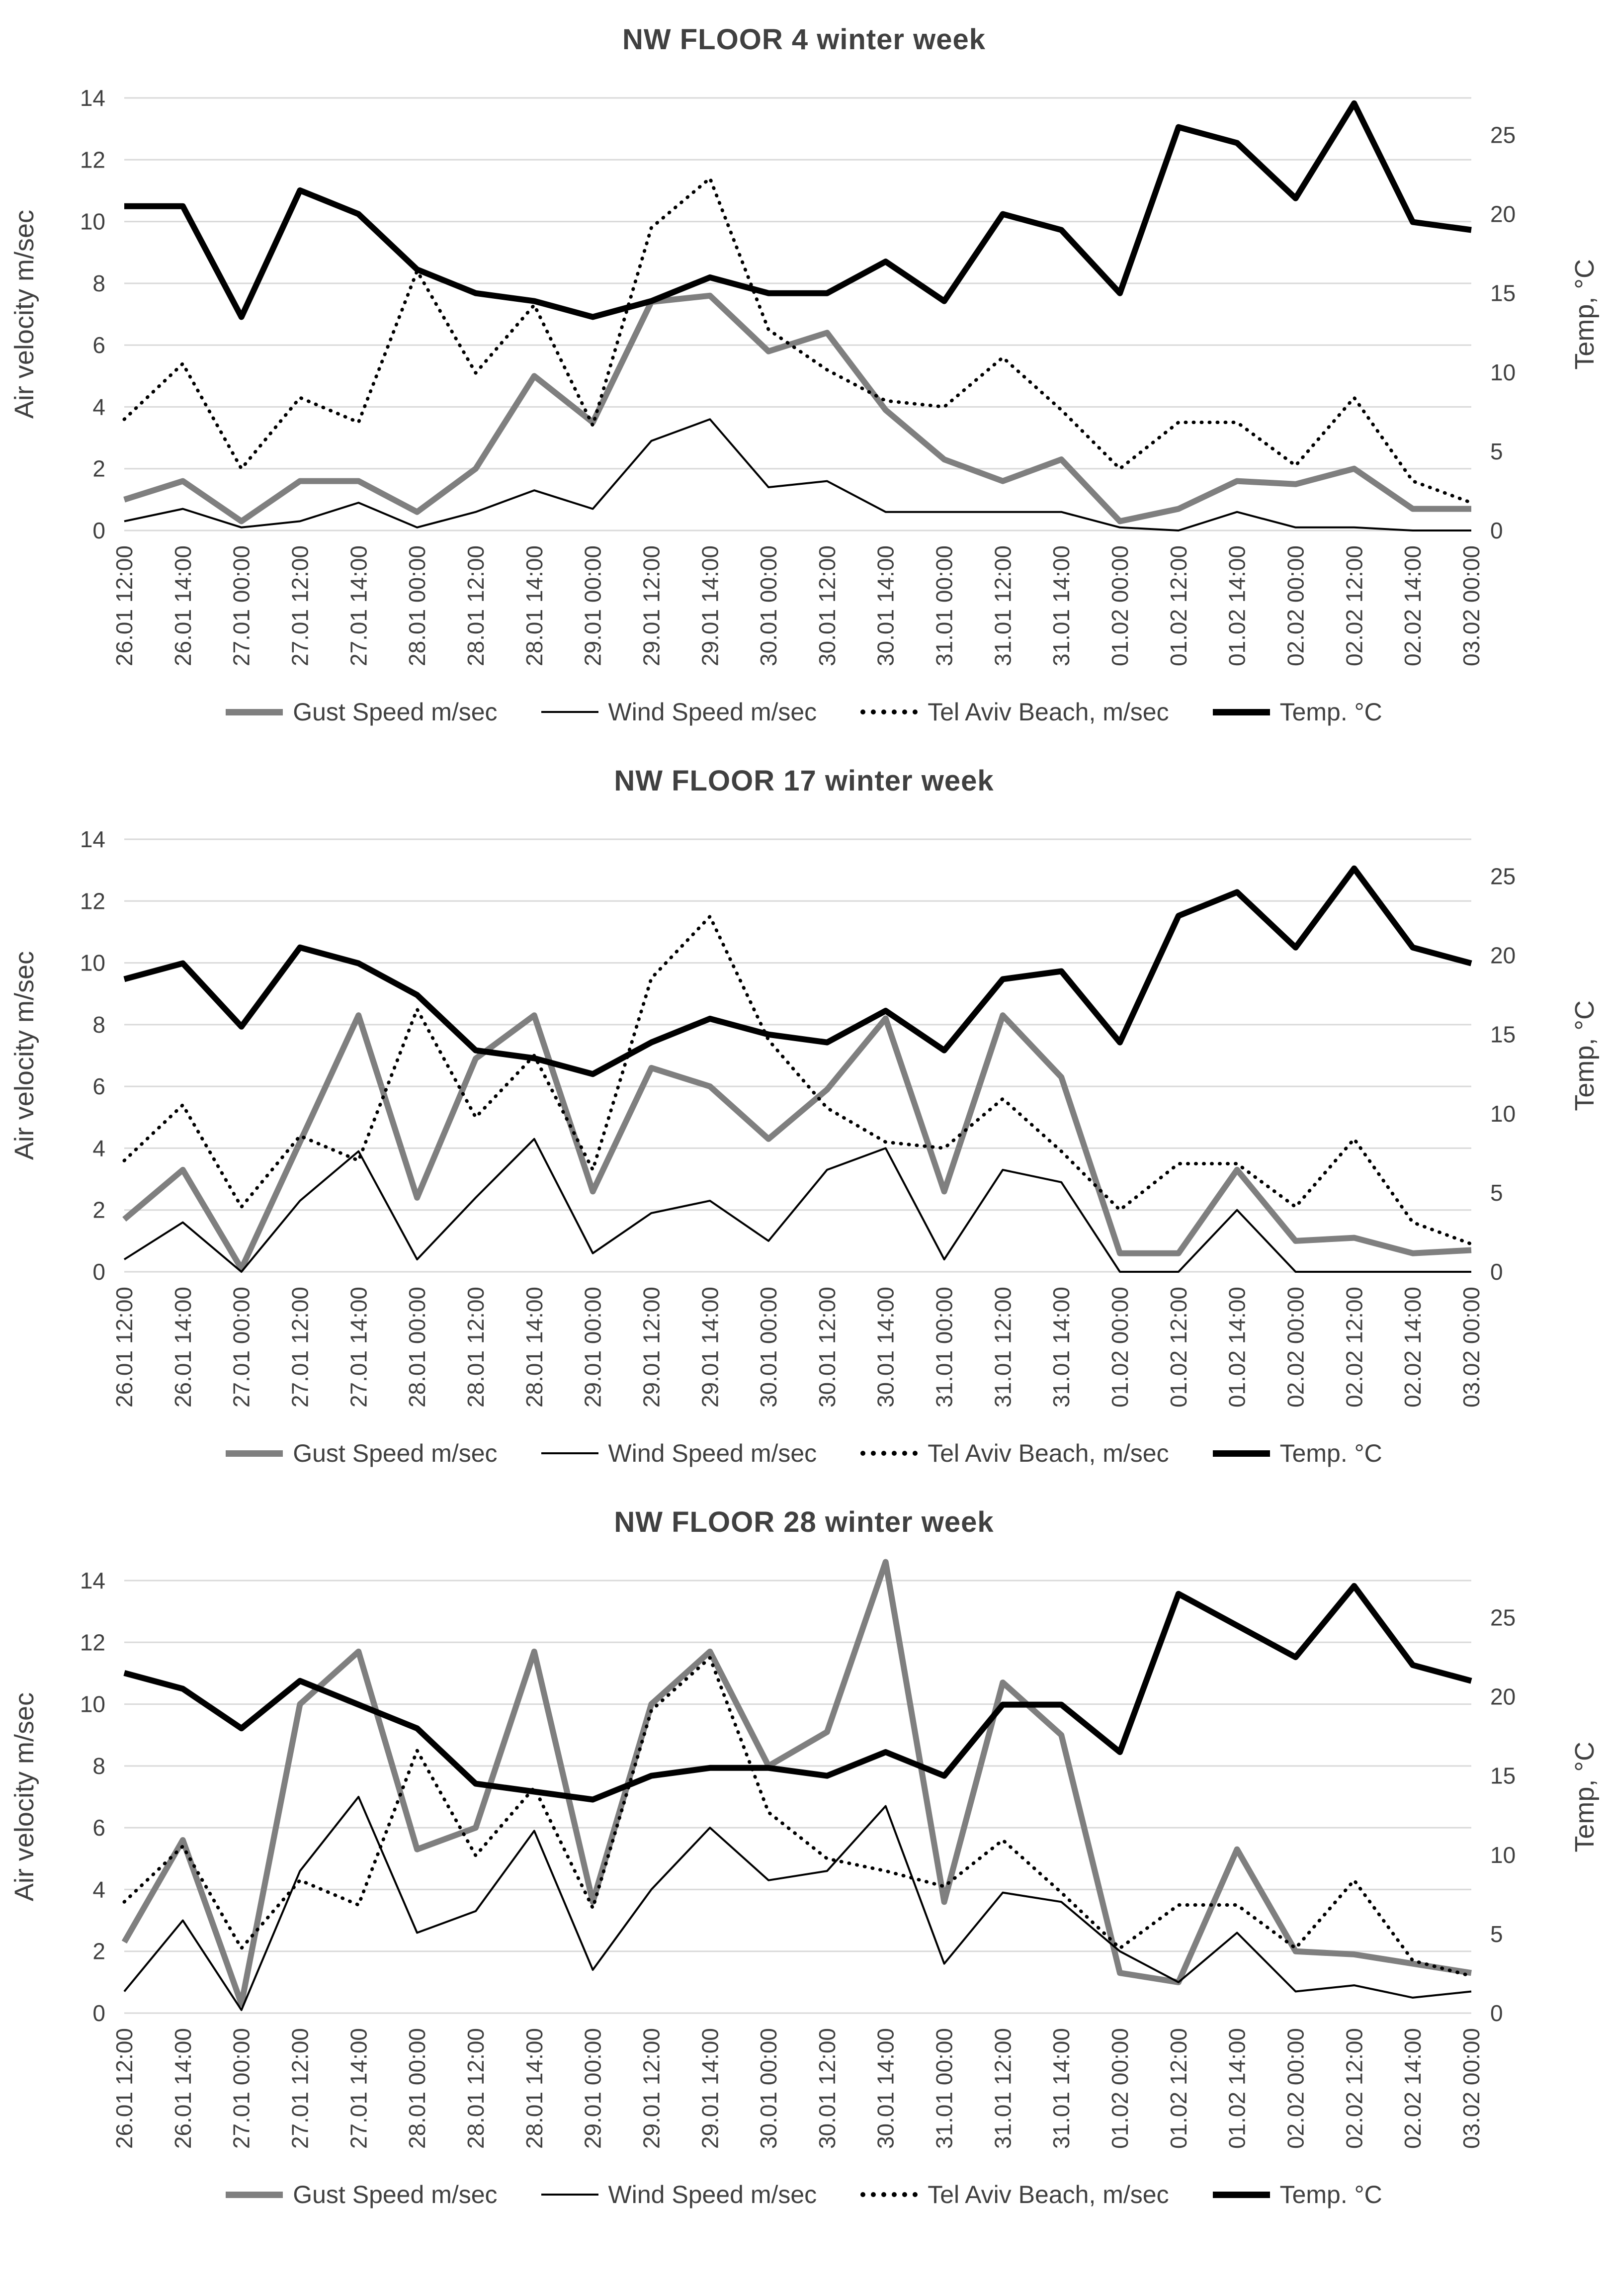 This screenshot has height=2296, width=1608. I want to click on x-axis-label: 01.02 14:00, so click(1237, 1347).